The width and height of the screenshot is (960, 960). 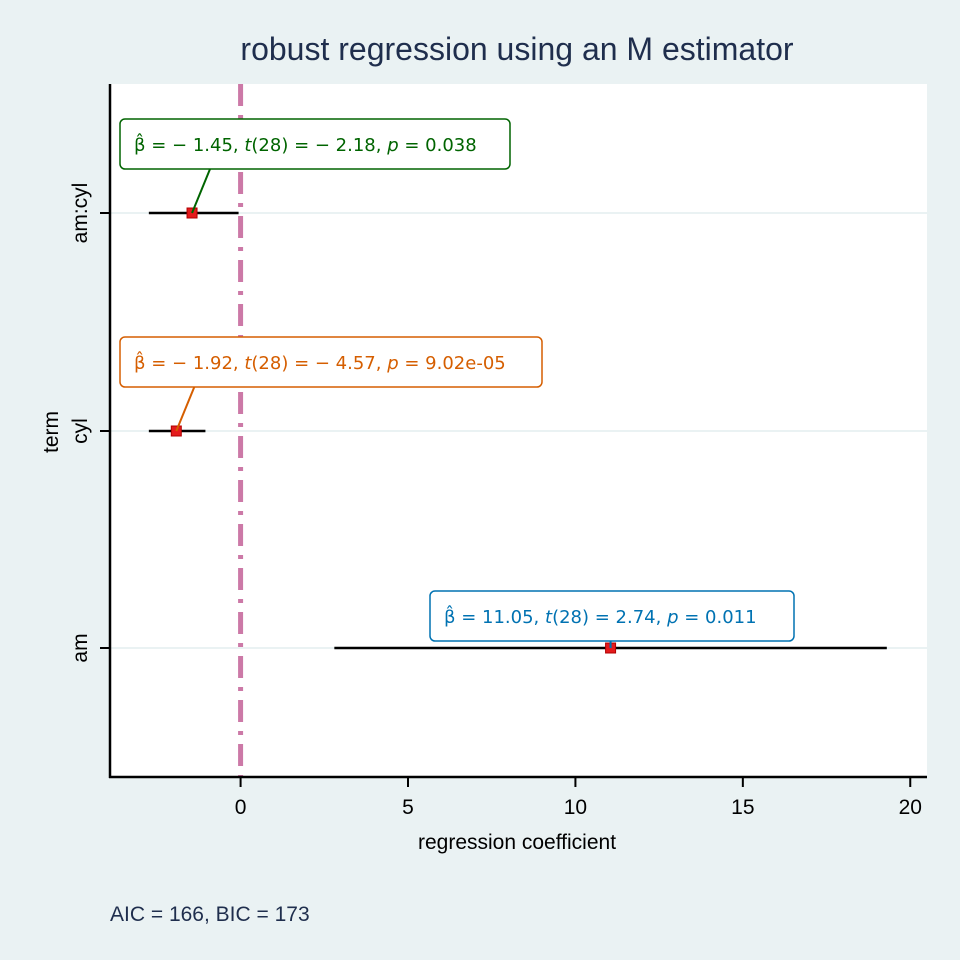 What do you see at coordinates (51, 432) in the screenshot?
I see `y-axis-label: term` at bounding box center [51, 432].